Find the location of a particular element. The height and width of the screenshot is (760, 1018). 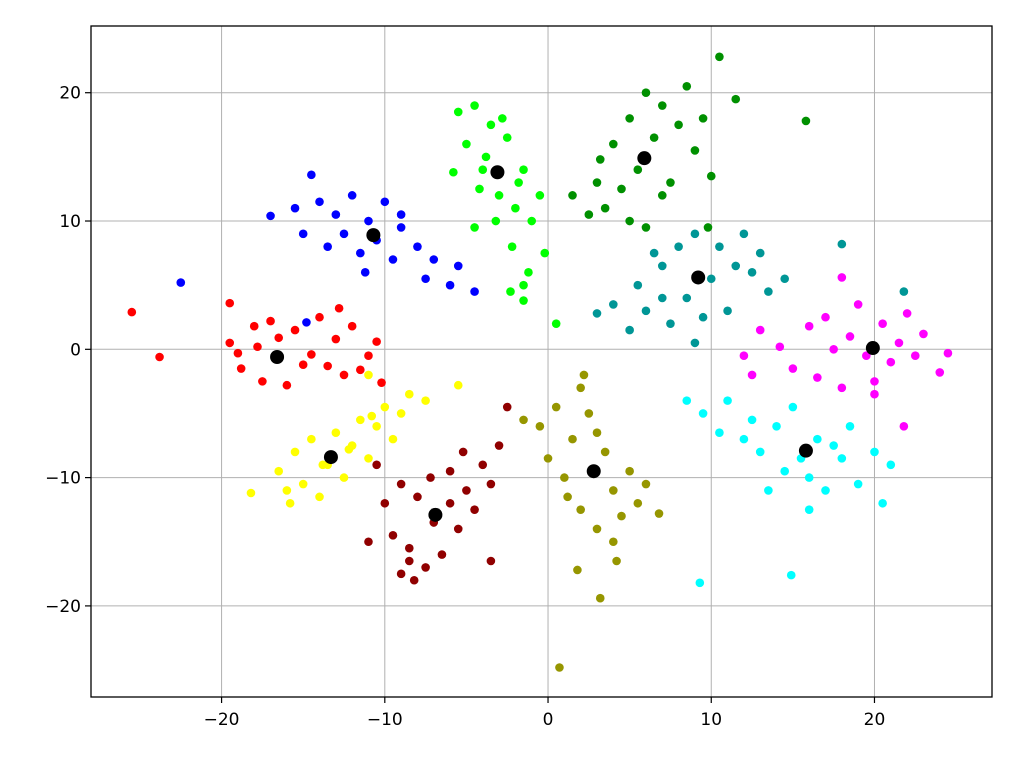

x-tick-label: −10 is located at coordinates (385, 720).